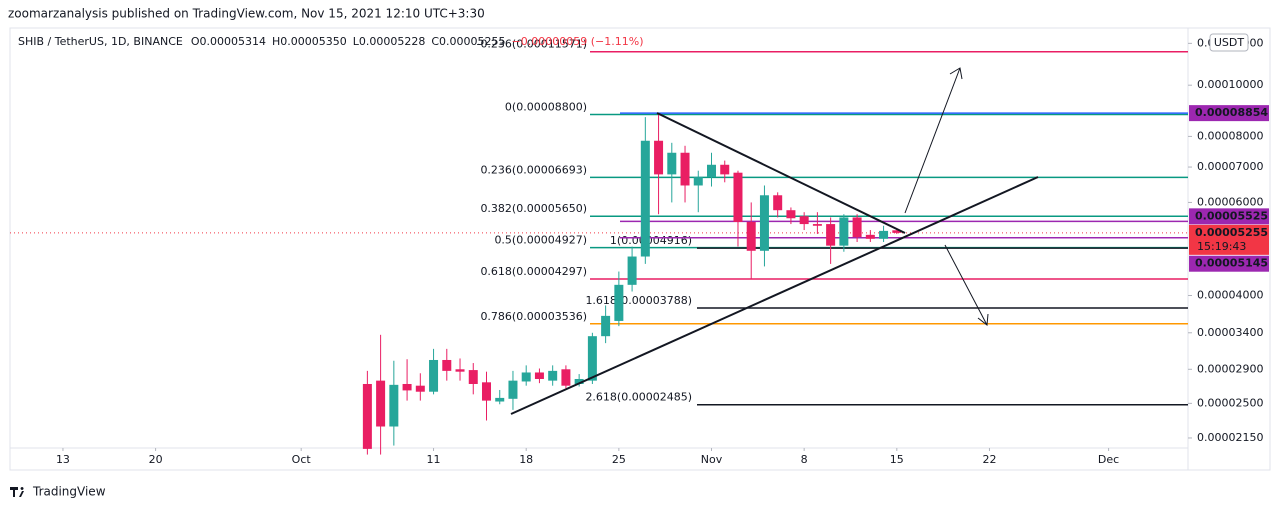 The image size is (1280, 509). What do you see at coordinates (69, 492) in the screenshot?
I see `logo-text: TradingView` at bounding box center [69, 492].